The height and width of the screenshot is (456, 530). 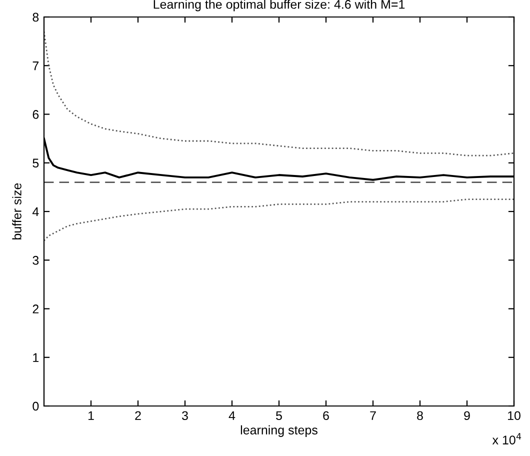 I want to click on x-axis-title: learning steps, so click(x=279, y=431).